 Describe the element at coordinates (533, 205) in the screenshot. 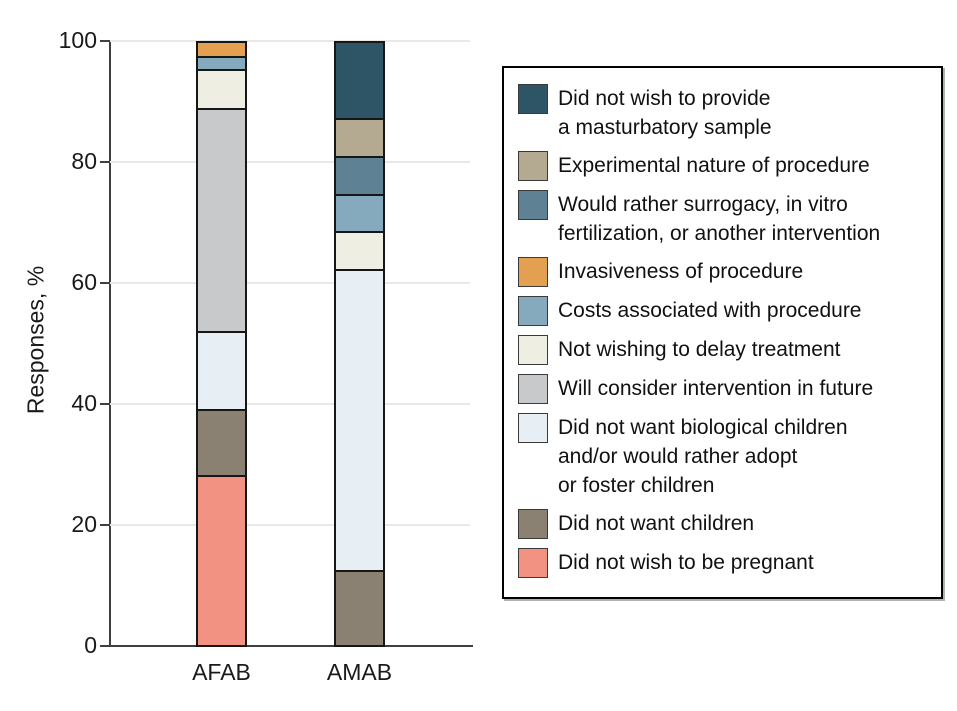

I see `legend-swatch-rather-surrogacy-ivf` at that location.